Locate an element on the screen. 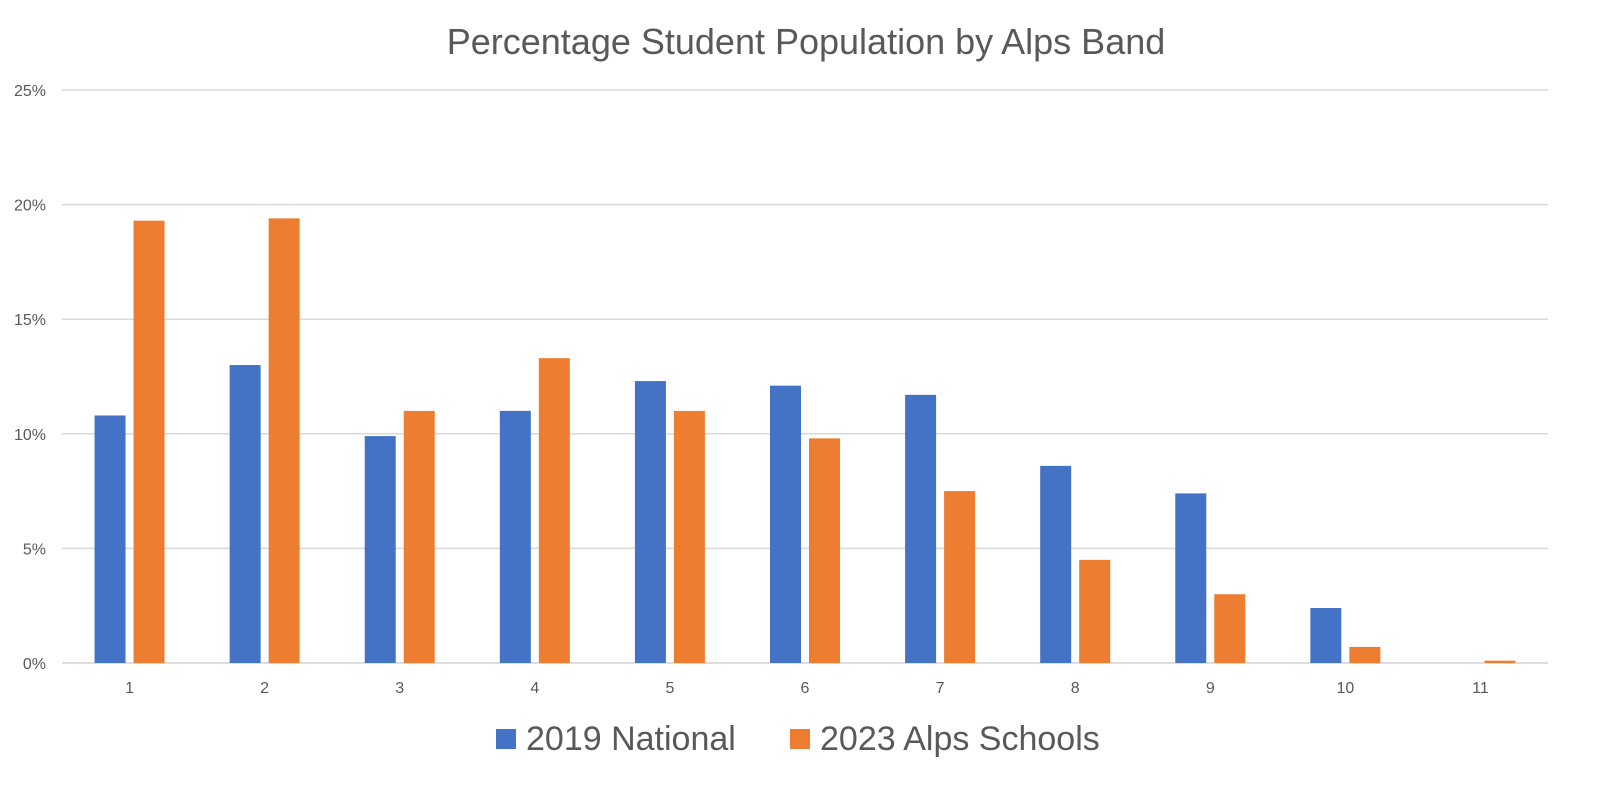  x-tick-label: 9 is located at coordinates (1210, 688).